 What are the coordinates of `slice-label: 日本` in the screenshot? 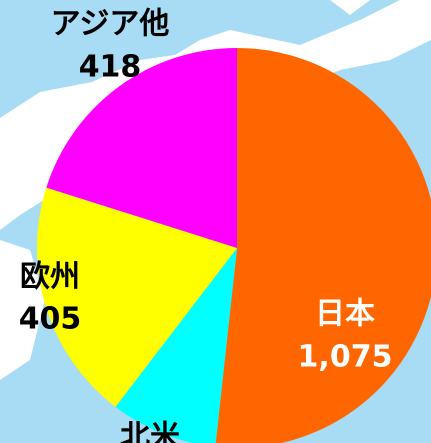 It's located at (345, 314).